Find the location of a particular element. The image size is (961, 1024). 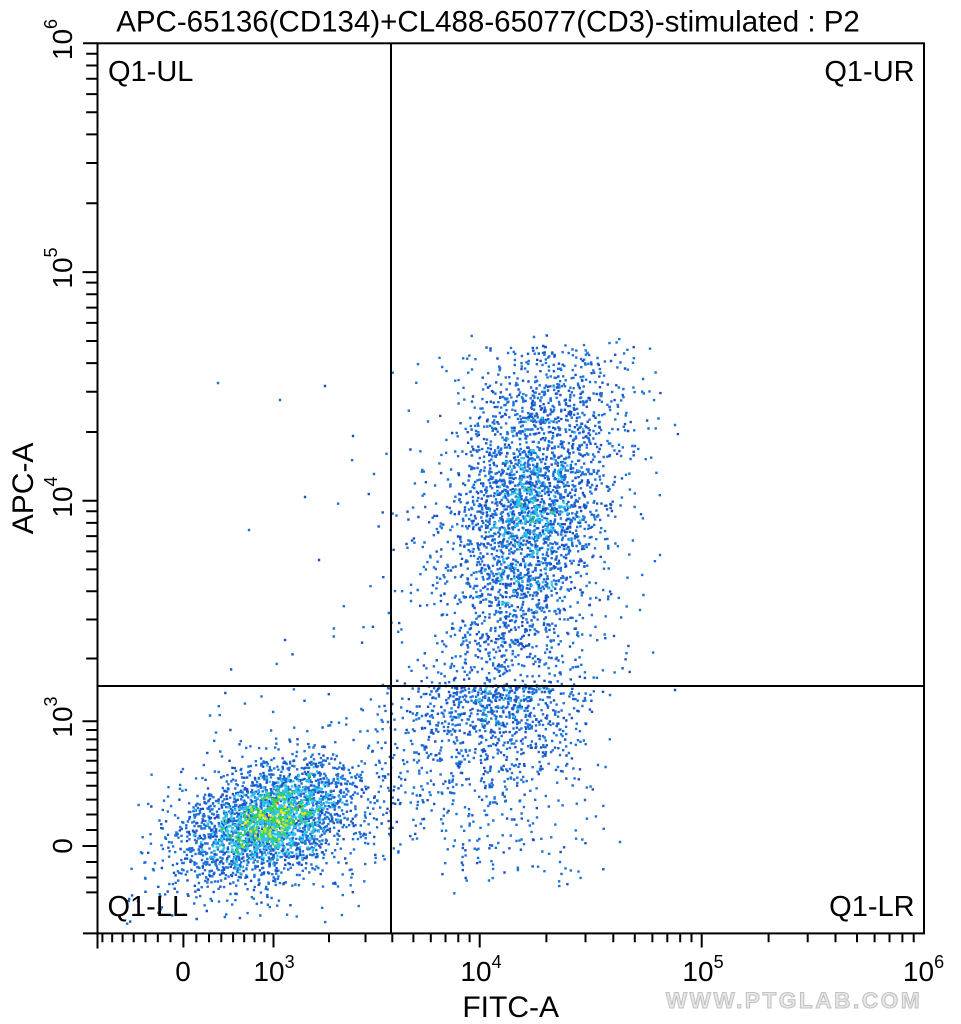

svg-text: WWW.PTGLAB.COM is located at coordinates (794, 1000).